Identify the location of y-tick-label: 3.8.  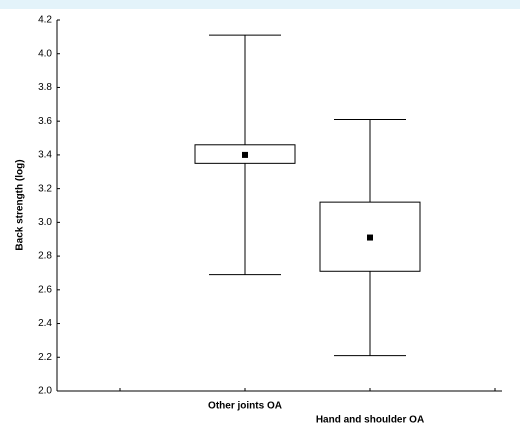
(45, 87).